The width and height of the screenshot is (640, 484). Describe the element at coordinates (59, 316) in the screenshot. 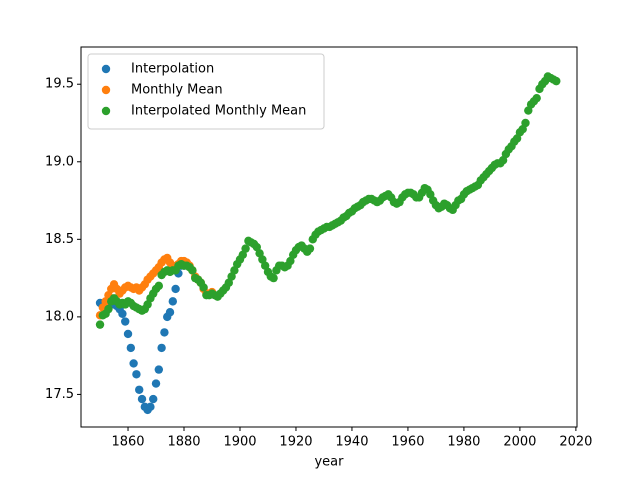

I see `y-tick-label: 18.0` at that location.